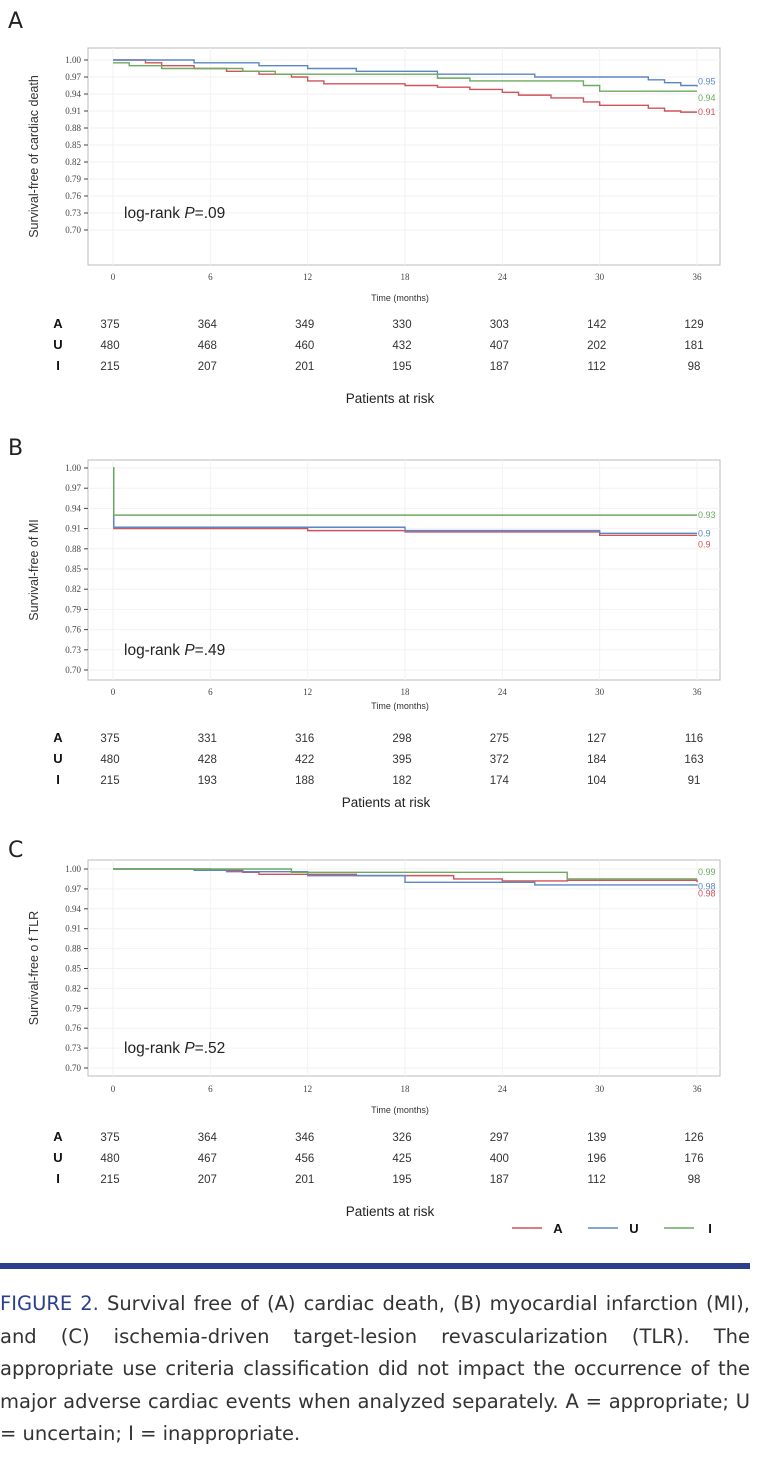  What do you see at coordinates (693, 1138) in the screenshot?
I see `risk-value: 126` at bounding box center [693, 1138].